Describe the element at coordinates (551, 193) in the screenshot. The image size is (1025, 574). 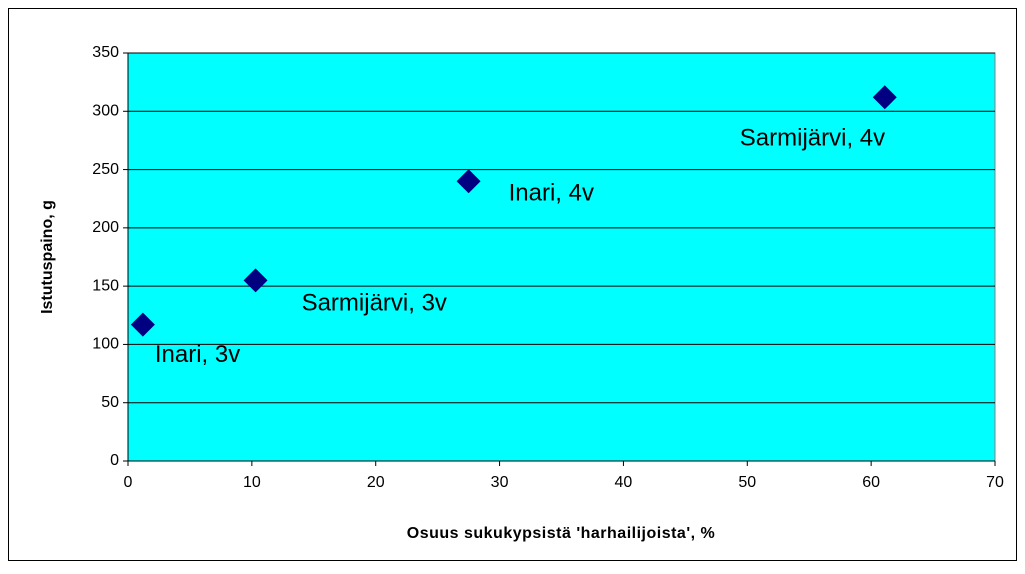
I see `point-label: Inari, 4v` at that location.